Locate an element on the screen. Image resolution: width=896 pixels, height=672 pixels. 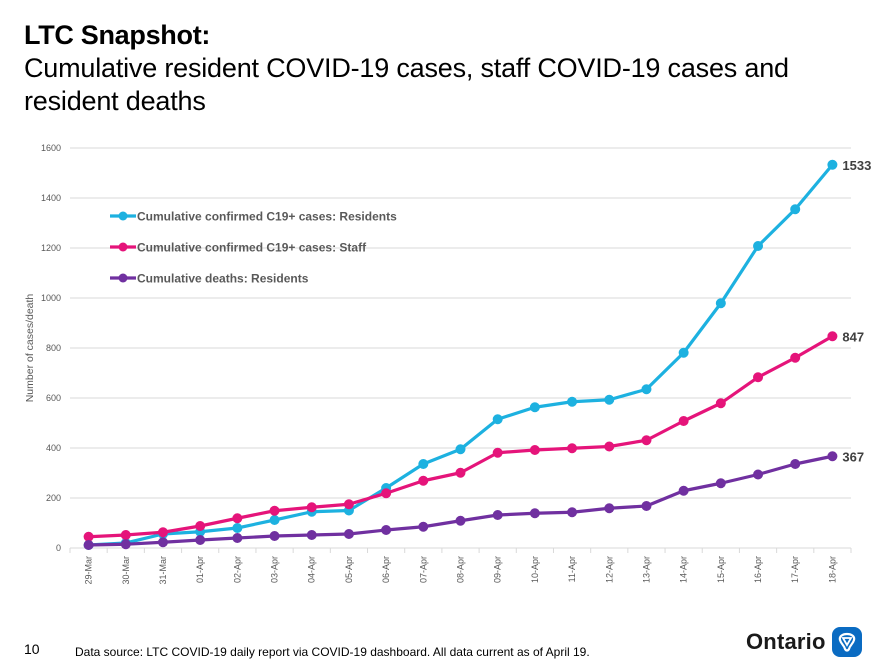
x-tick-label: 14-Apr is located at coordinates (684, 569).